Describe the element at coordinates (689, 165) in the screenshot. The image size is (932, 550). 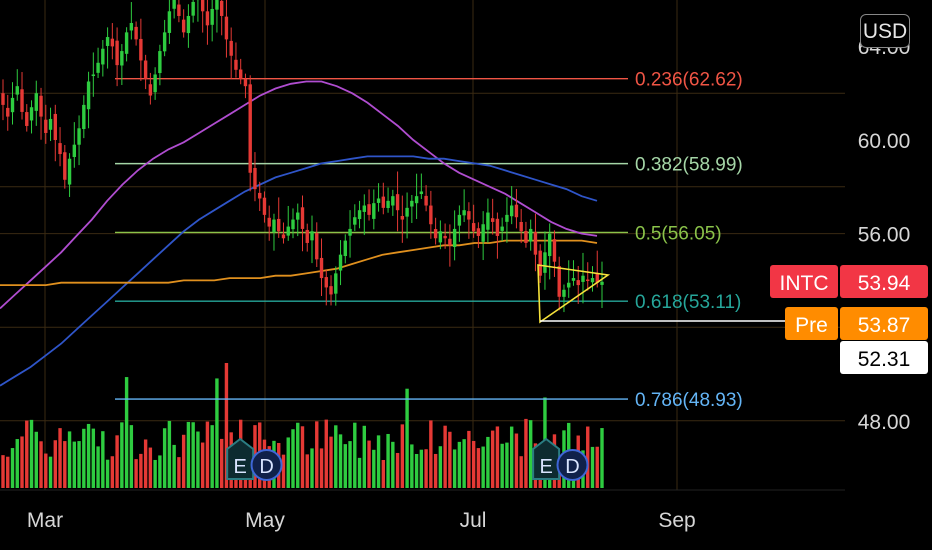
I see `fib-level-label: 0.382(58.99)` at that location.